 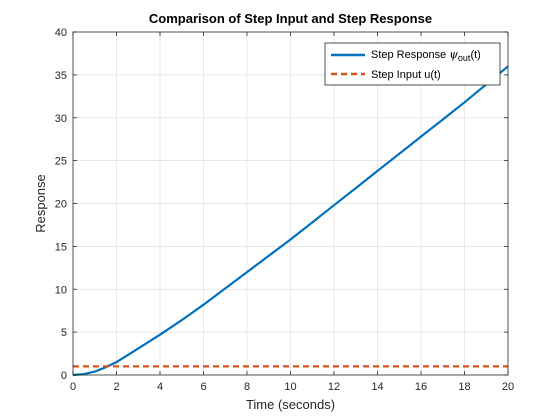 I want to click on legend-subscript: out, so click(x=464, y=58).